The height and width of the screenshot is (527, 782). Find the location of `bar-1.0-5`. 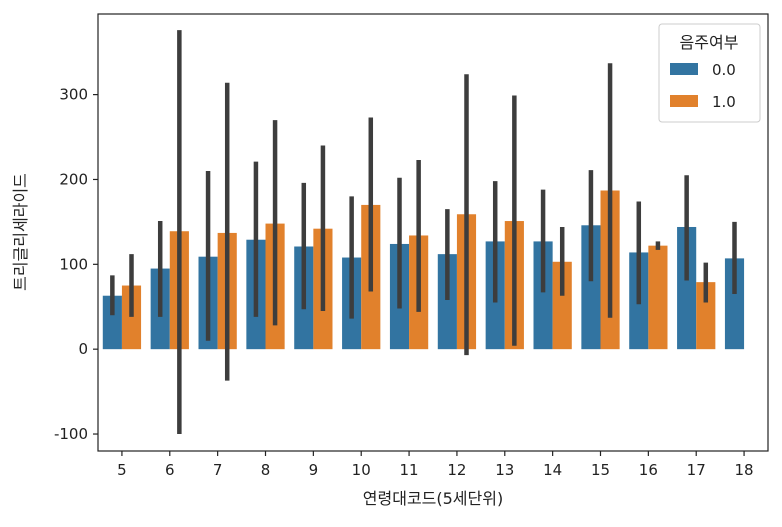

bar-1.0-5 is located at coordinates (131, 317).